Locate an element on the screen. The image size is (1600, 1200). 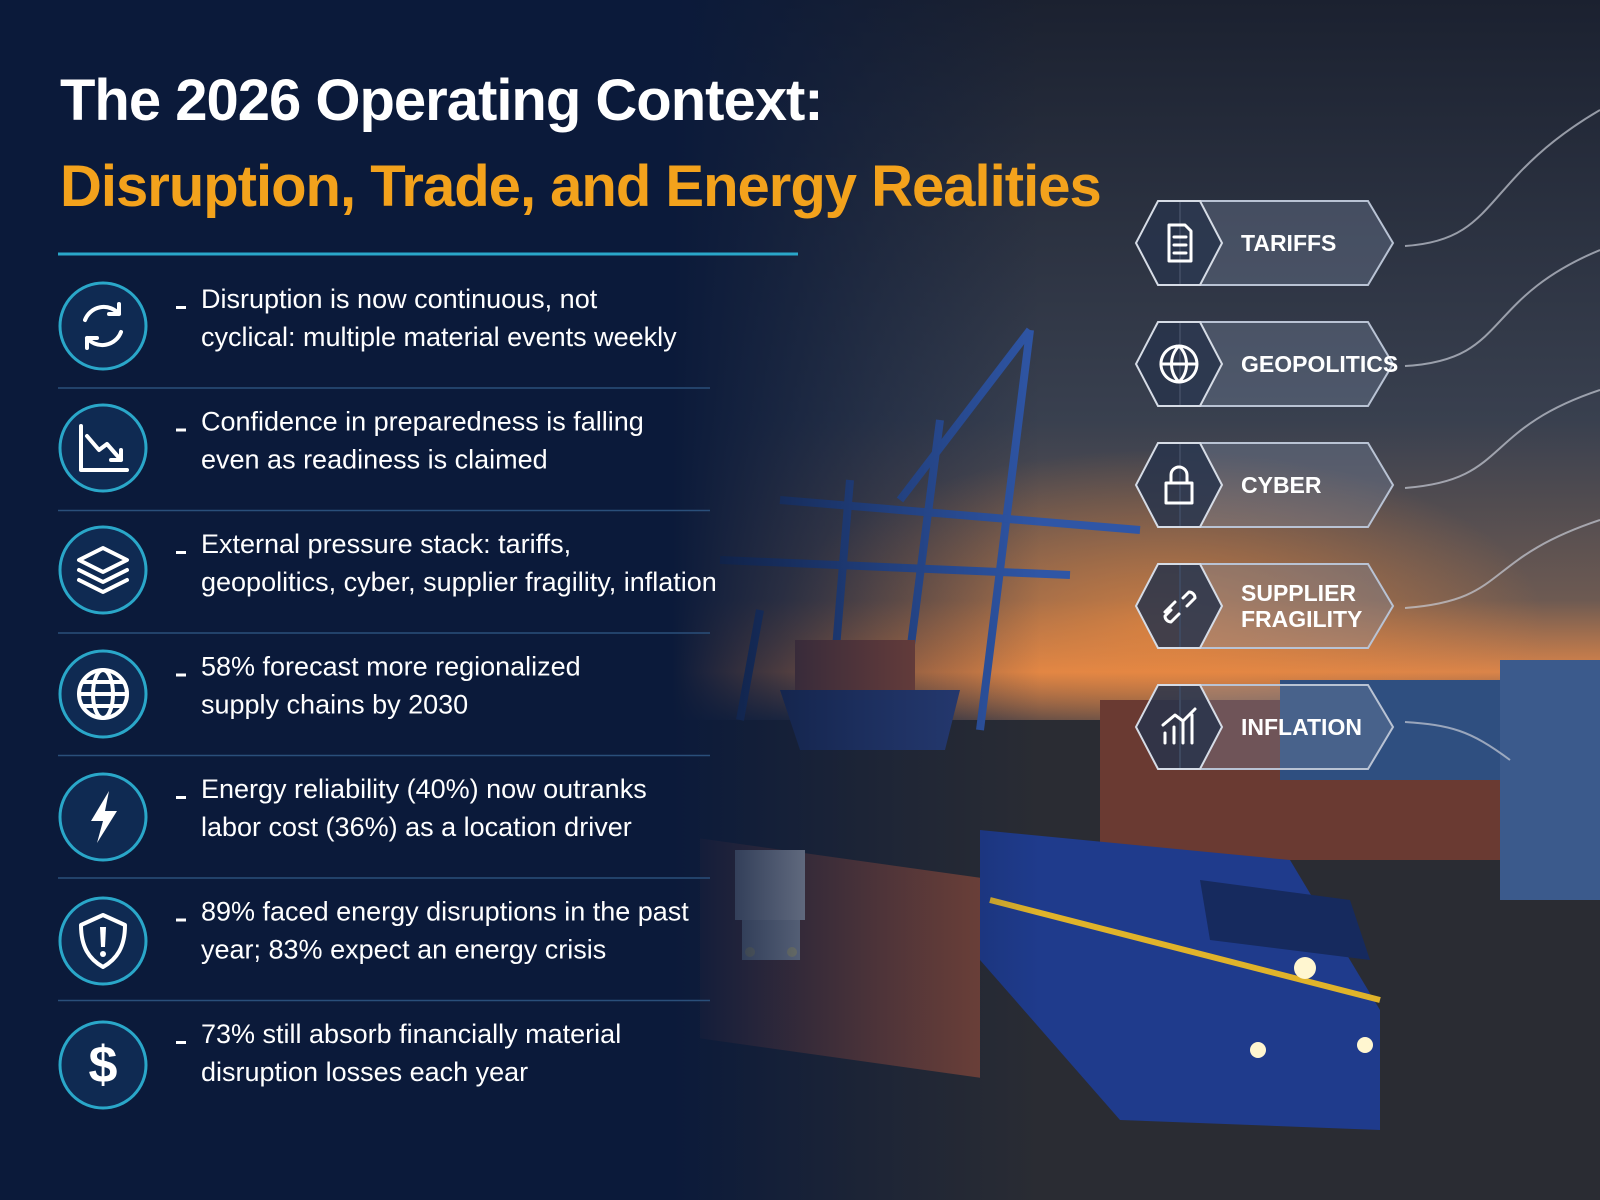
bullet-text: year; 83% expect an energy crisis is located at coordinates (403, 950).